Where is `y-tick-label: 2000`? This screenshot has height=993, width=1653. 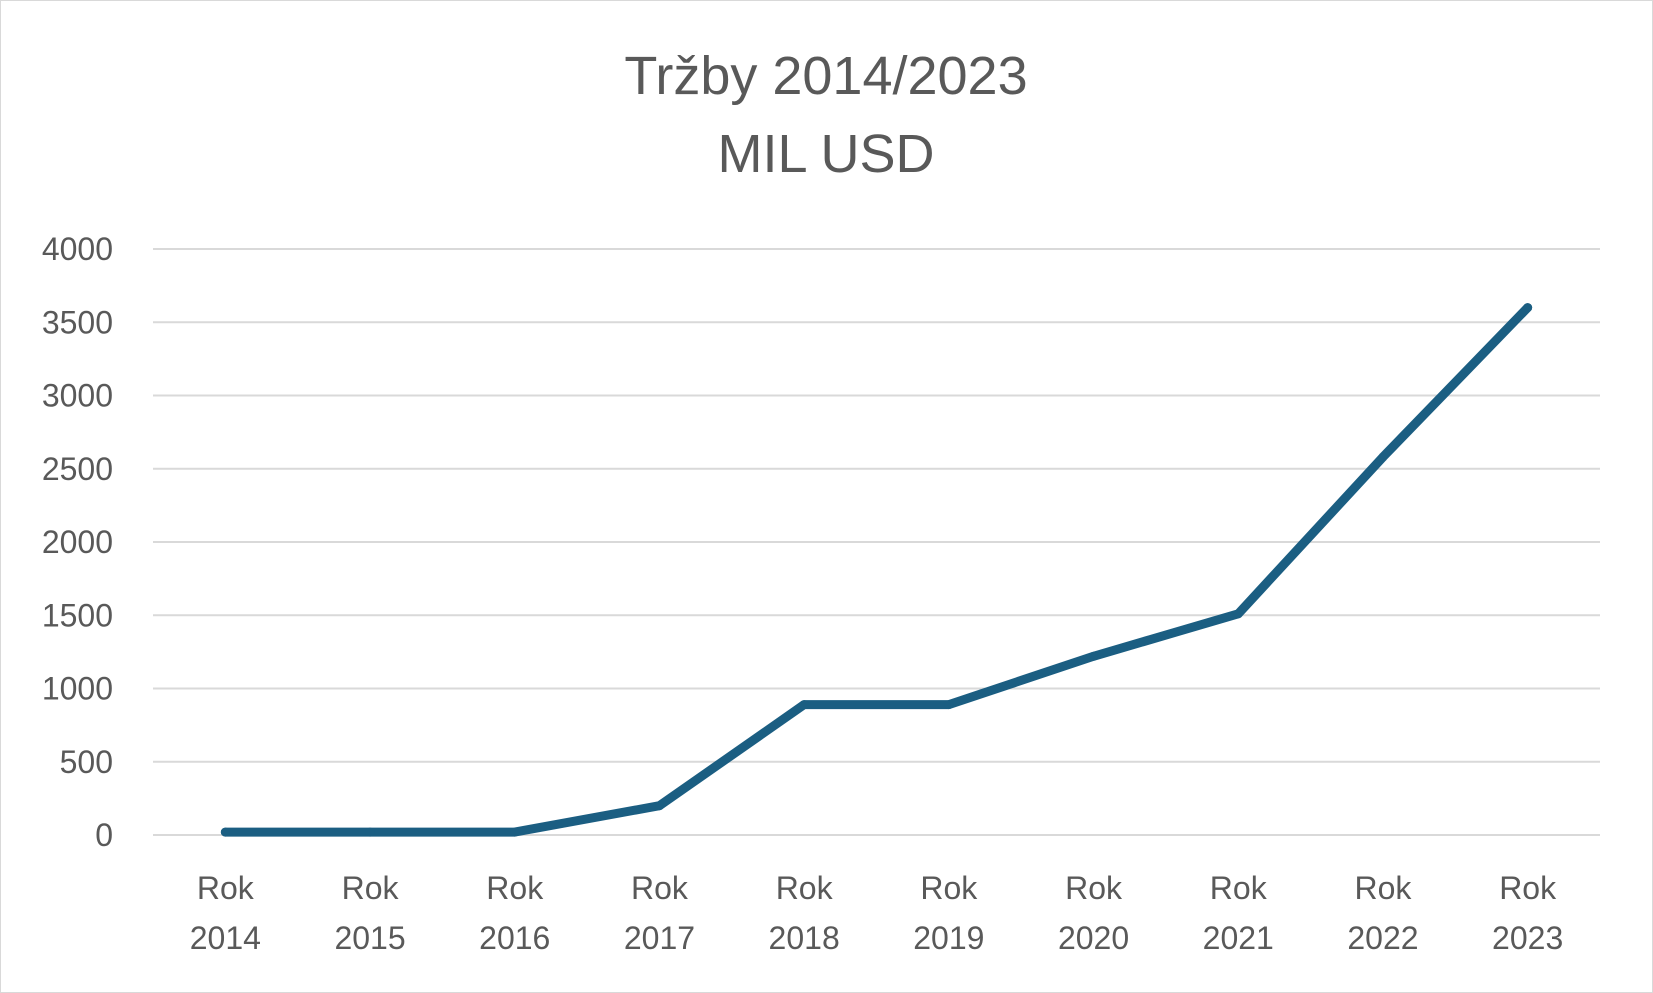 y-tick-label: 2000 is located at coordinates (77, 542).